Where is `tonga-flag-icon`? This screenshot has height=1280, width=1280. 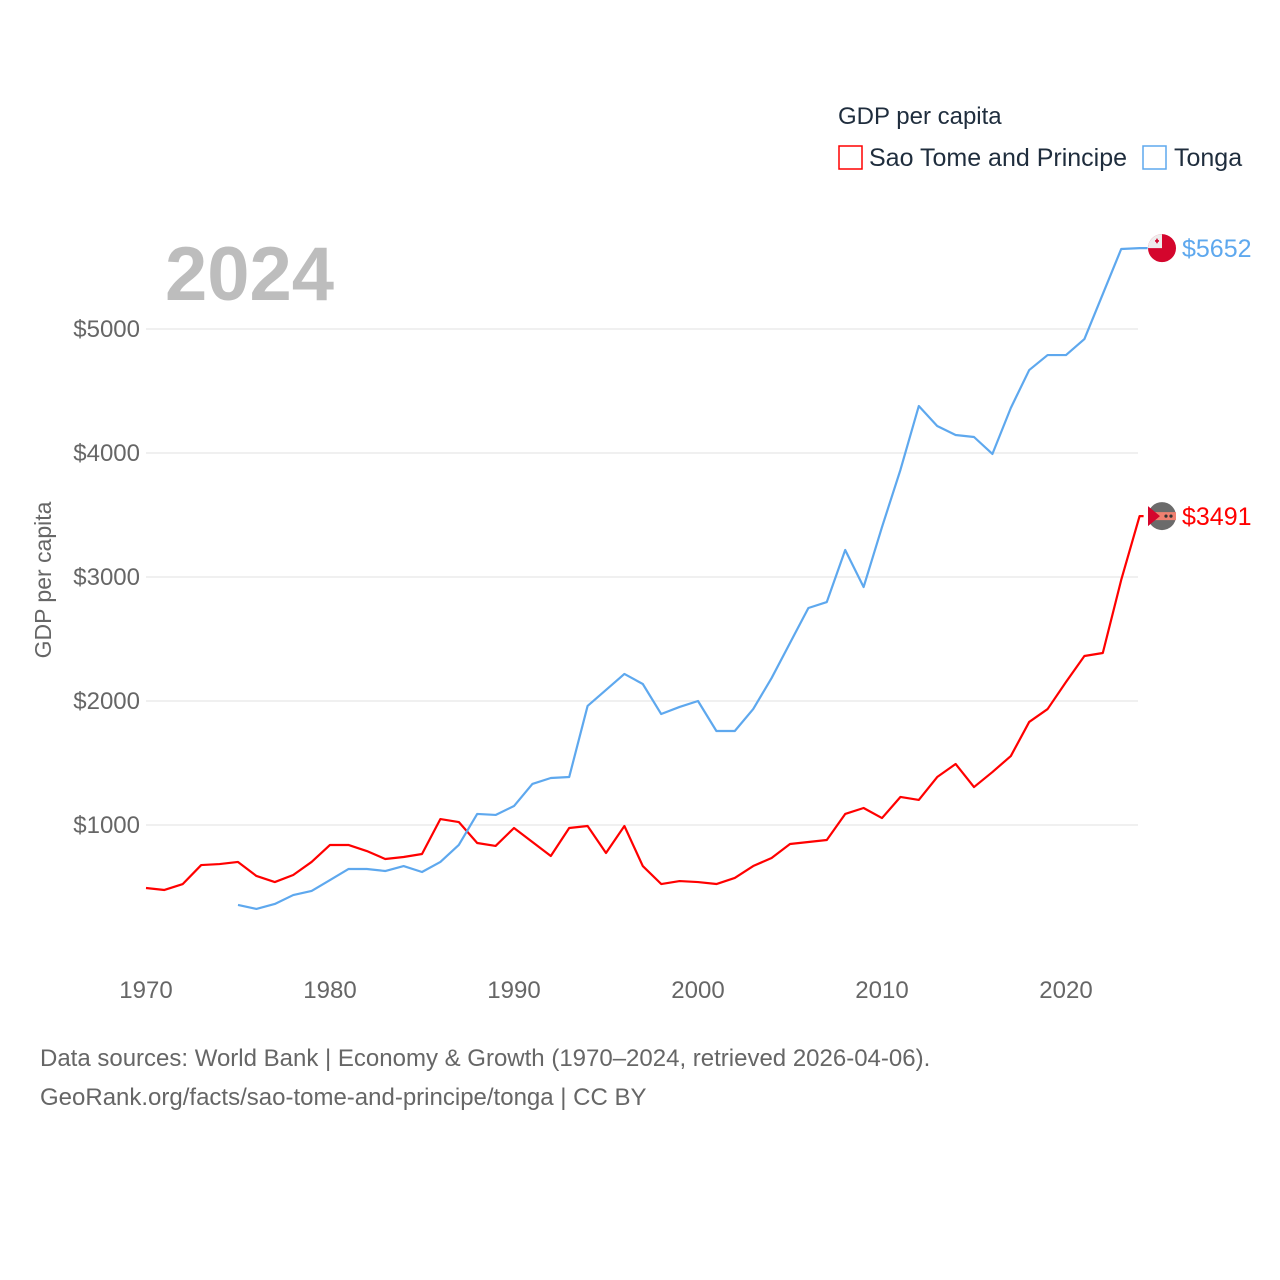 tonga-flag-icon is located at coordinates (1162, 248).